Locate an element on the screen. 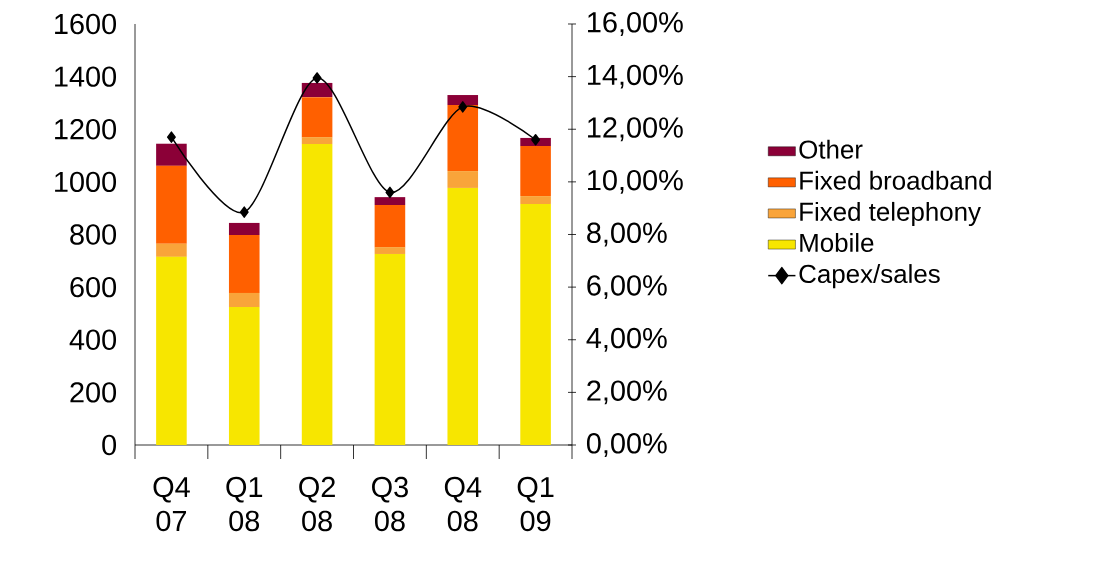 The image size is (1115, 568). x-tick-label: Q1 09 is located at coordinates (535, 504).